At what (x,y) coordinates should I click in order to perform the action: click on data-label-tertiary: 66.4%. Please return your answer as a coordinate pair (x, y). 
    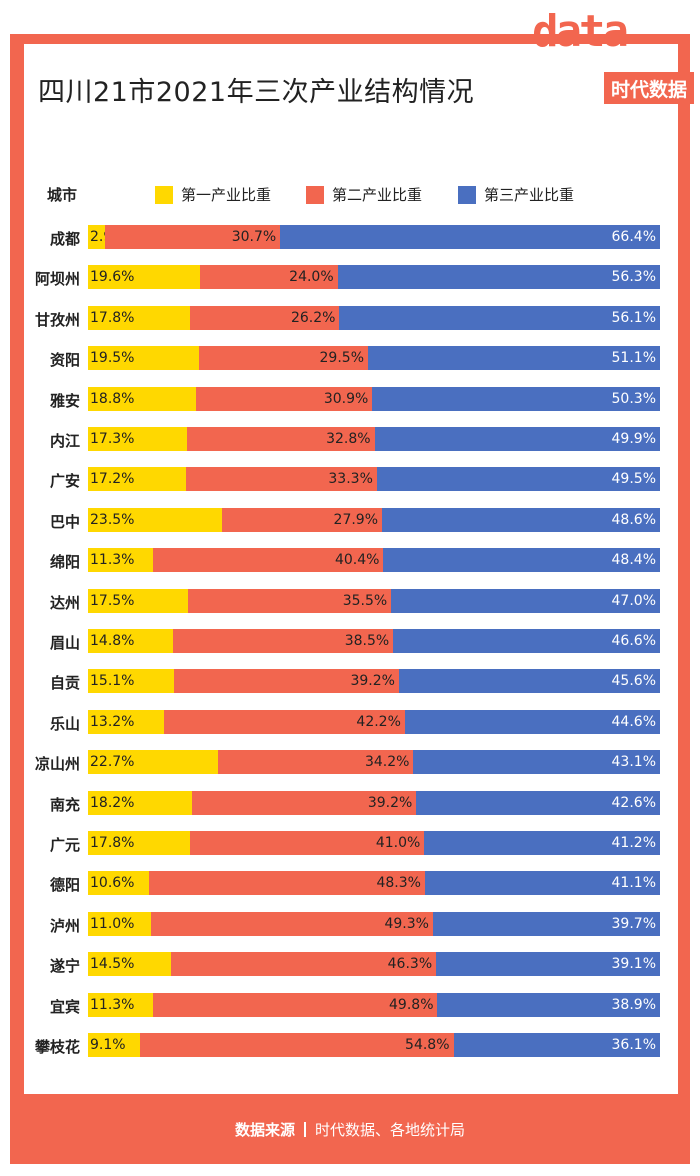
    Looking at the image, I should click on (633, 237).